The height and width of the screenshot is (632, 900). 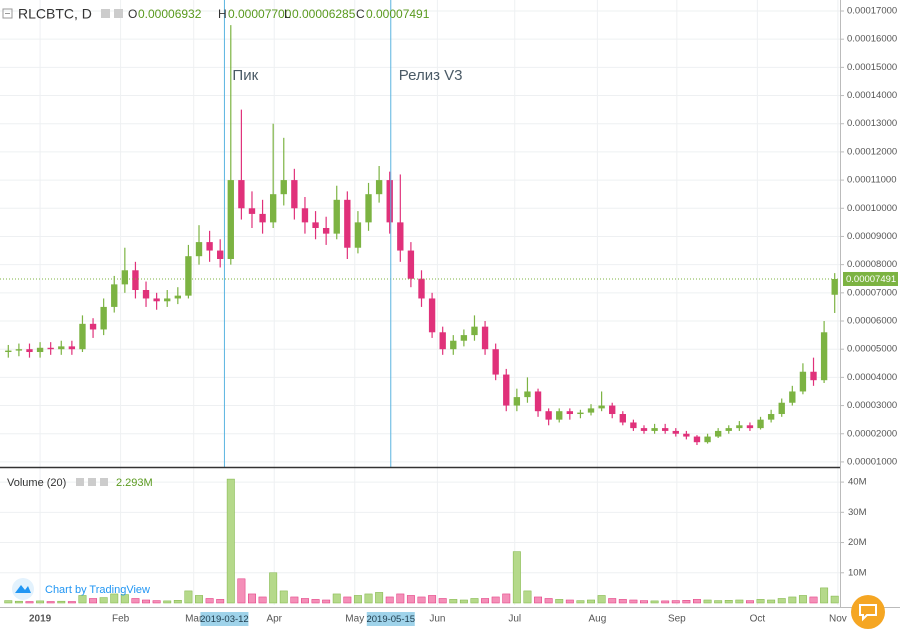 What do you see at coordinates (398, 14) in the screenshot?
I see `close-value: 0.00007491` at bounding box center [398, 14].